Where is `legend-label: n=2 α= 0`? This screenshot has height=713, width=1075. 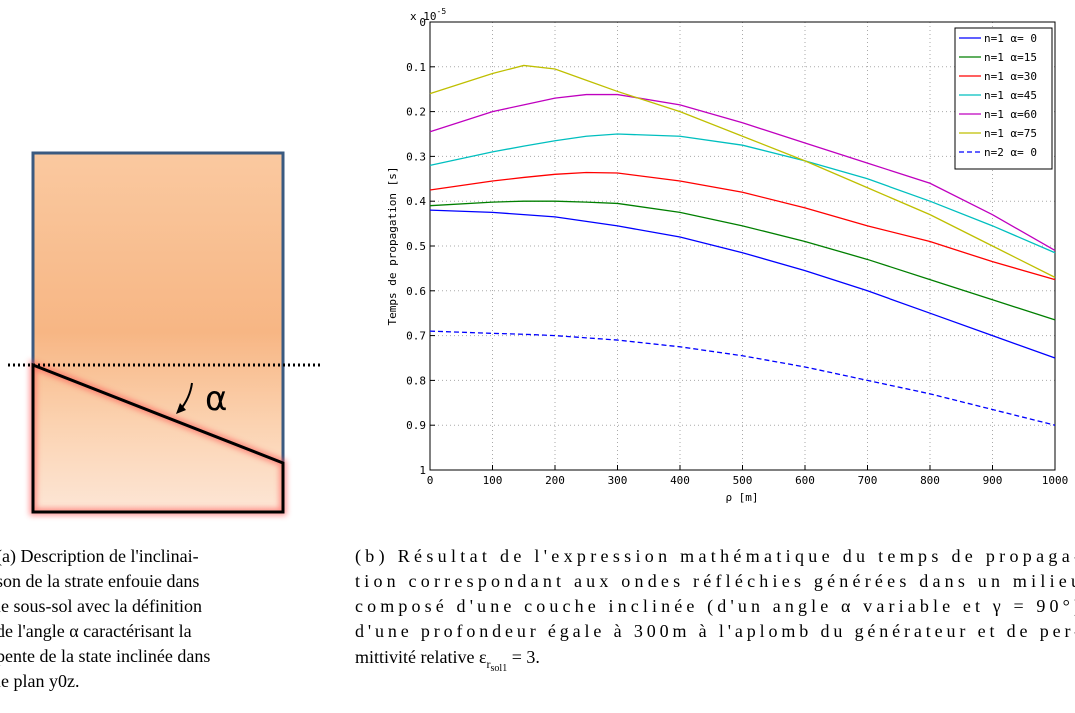
legend-label: n=2 α= 0 is located at coordinates (1010, 152).